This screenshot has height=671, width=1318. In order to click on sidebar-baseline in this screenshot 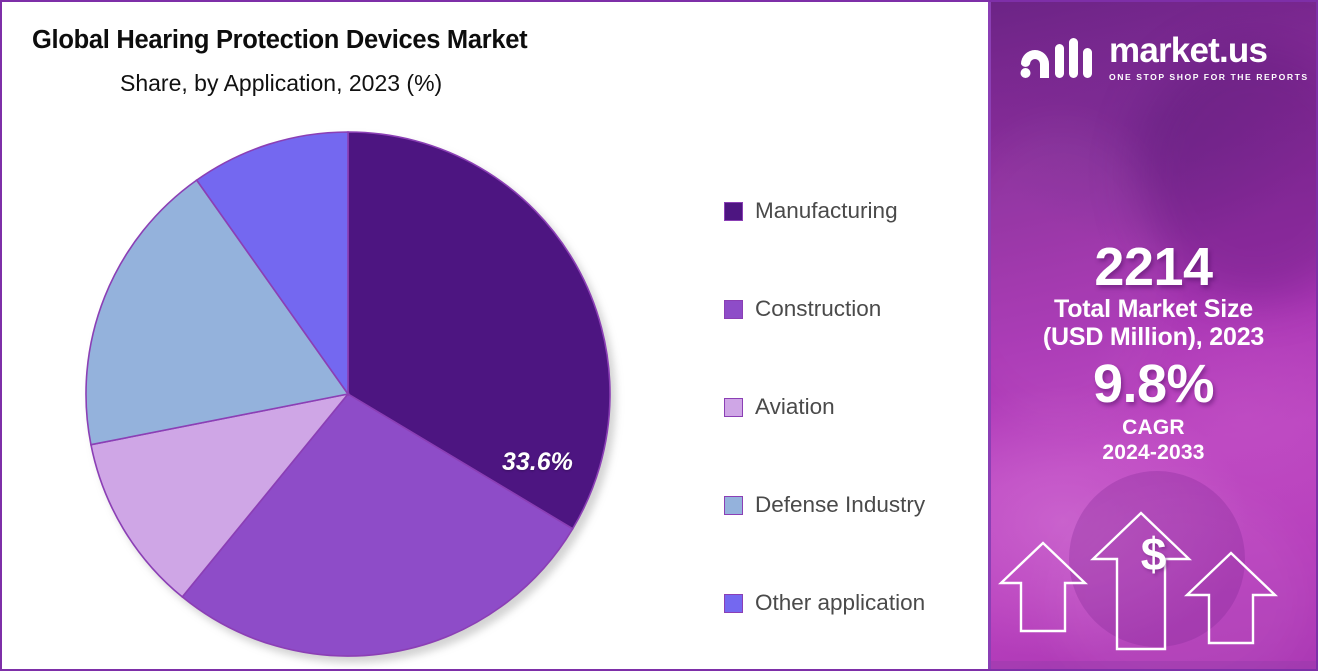, I will do `click(1153, 665)`.